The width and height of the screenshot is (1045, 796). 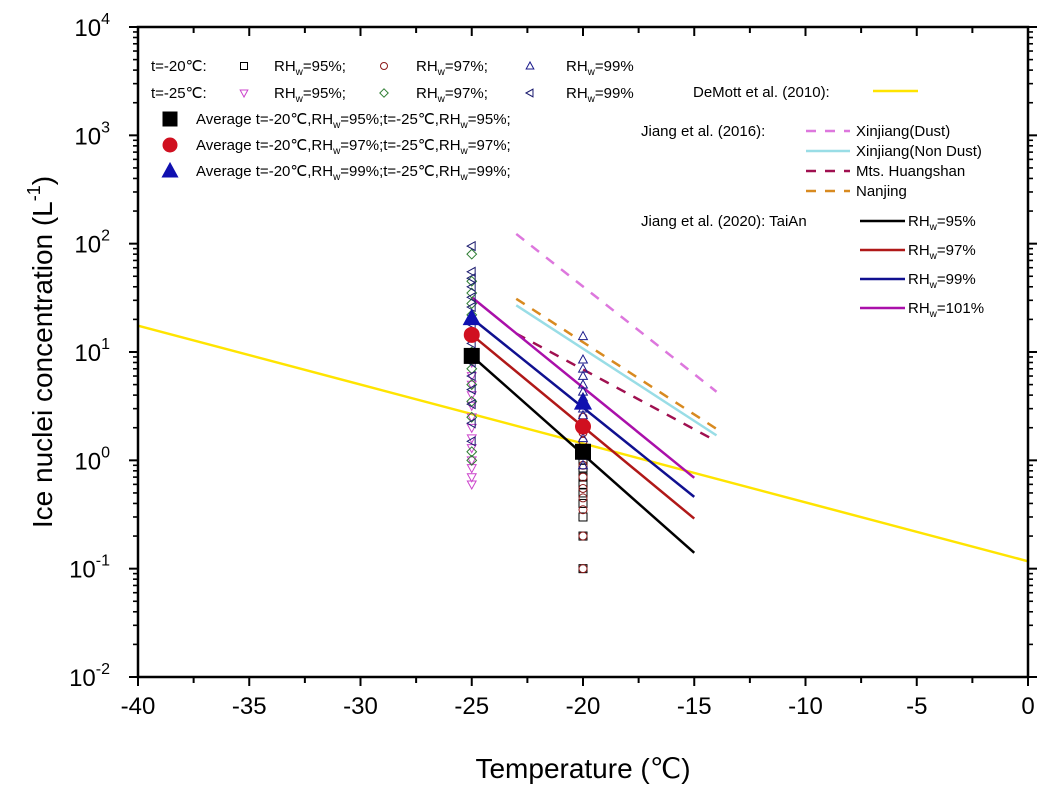 I want to click on y-tick-label: 10⁻², so click(x=89, y=676).